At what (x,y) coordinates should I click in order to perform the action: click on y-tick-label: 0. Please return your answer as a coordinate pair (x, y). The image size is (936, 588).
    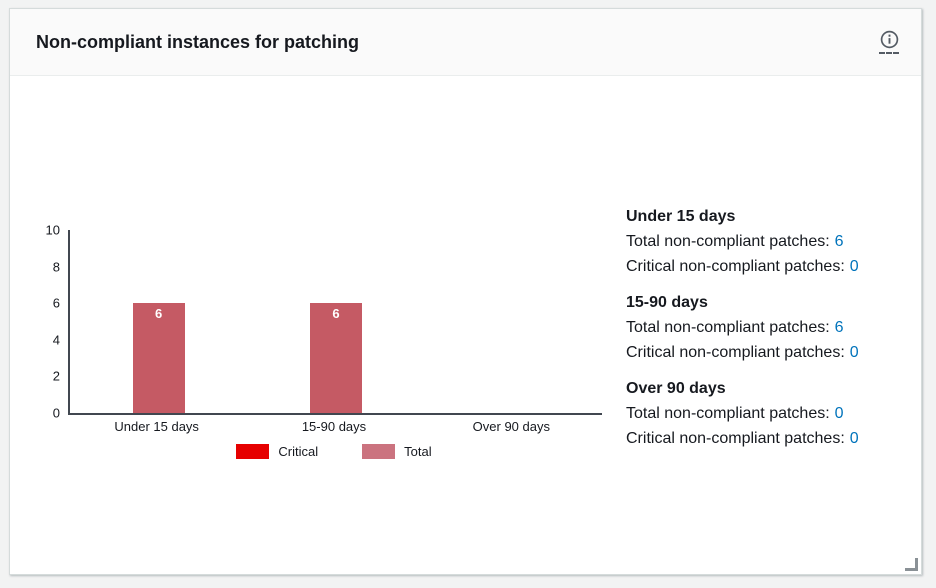
    Looking at the image, I should click on (56, 413).